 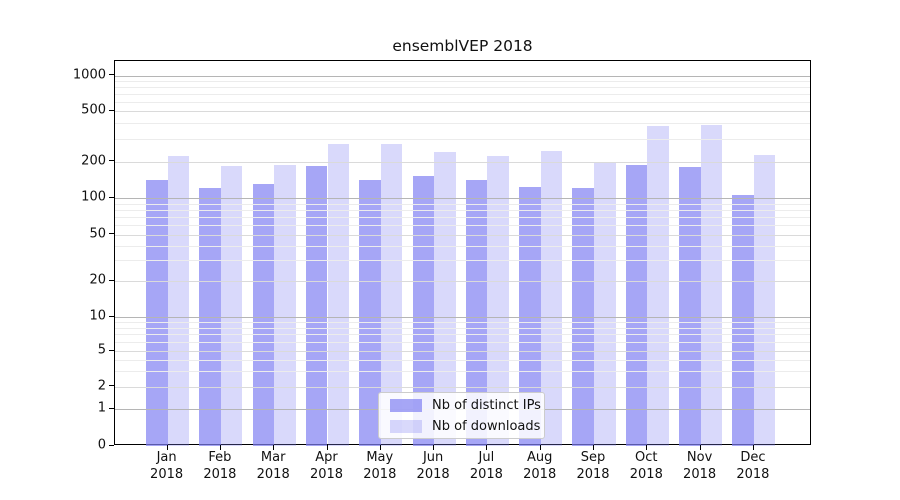 What do you see at coordinates (89, 74) in the screenshot?
I see `y-tick-label: 1000` at bounding box center [89, 74].